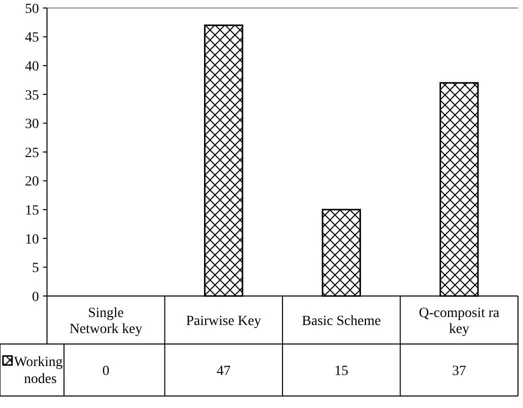 The width and height of the screenshot is (523, 408). Describe the element at coordinates (32, 153) in the screenshot. I see `y-tick-label: 25` at that location.